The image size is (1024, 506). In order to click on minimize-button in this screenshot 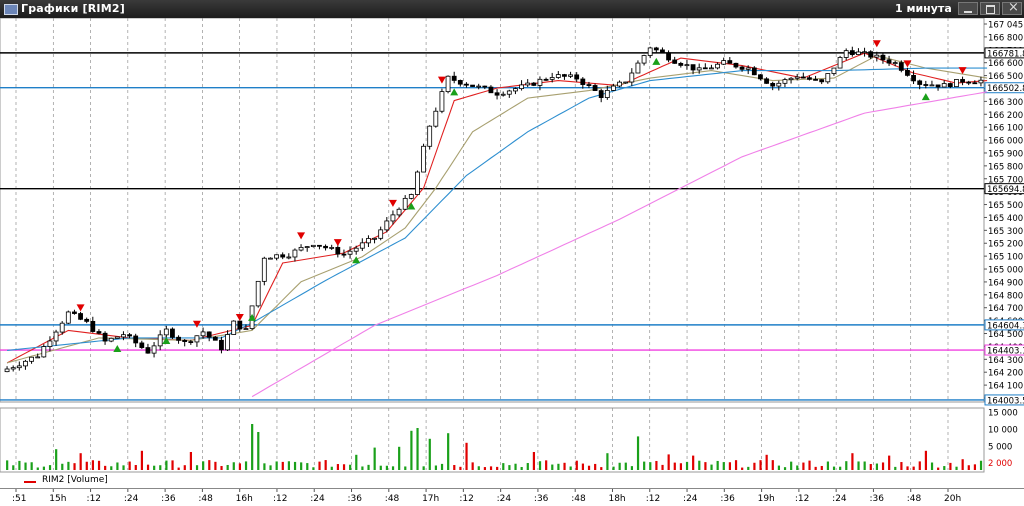, I will do `click(968, 8)`.